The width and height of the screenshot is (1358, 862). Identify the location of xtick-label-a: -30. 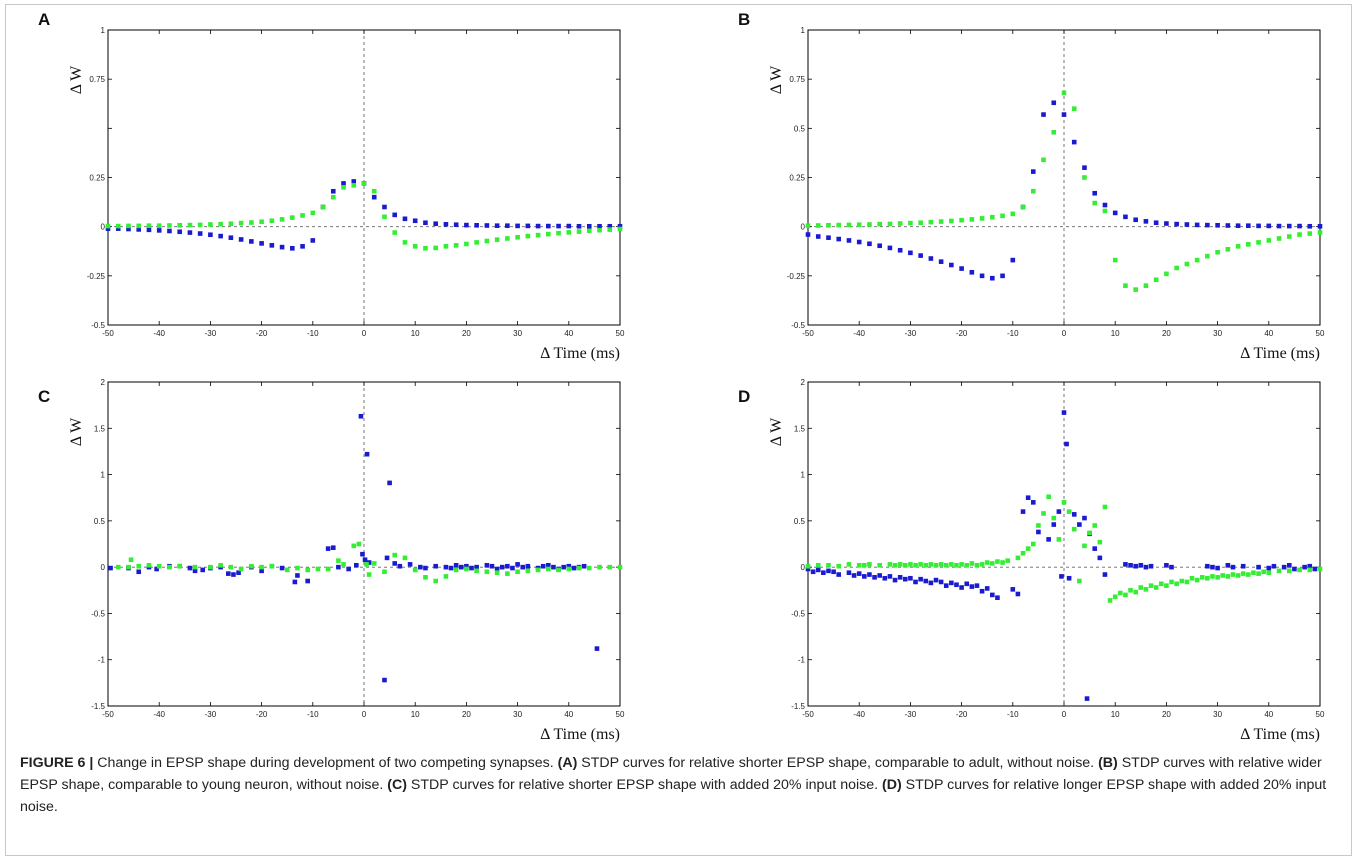
(211, 333).